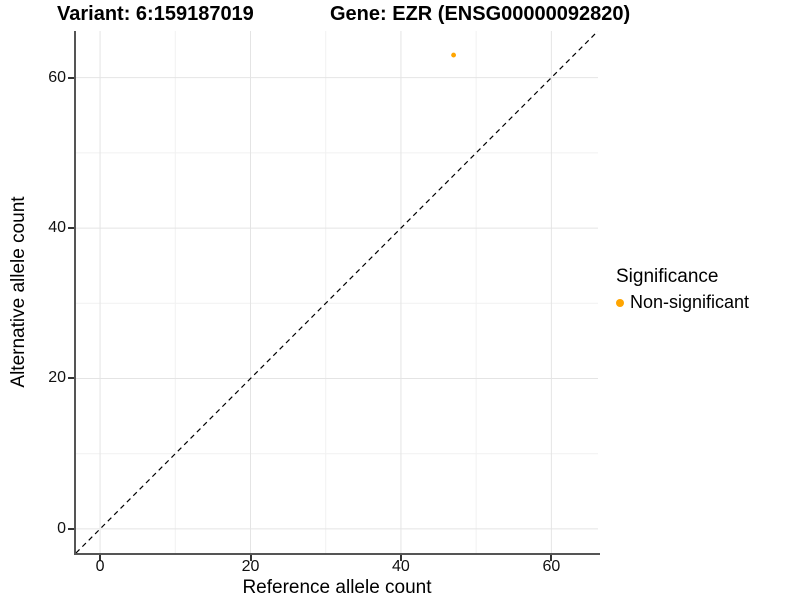 Image resolution: width=800 pixels, height=600 pixels. Describe the element at coordinates (401, 566) in the screenshot. I see `x-tick-label: 40` at that location.